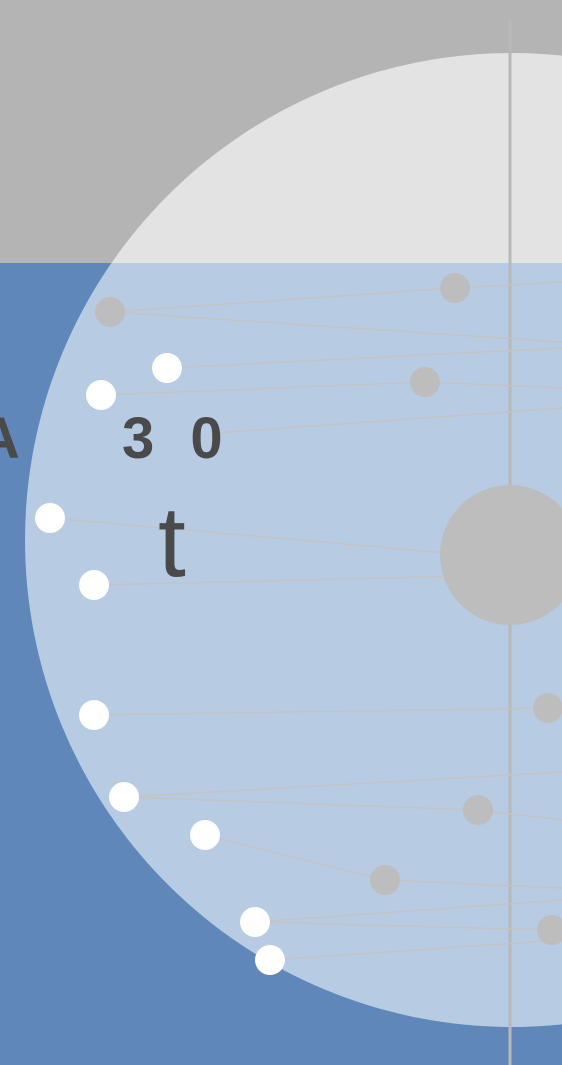 This screenshot has height=1065, width=562. Describe the element at coordinates (11, 439) in the screenshot. I see `title-fragment-a: A` at that location.